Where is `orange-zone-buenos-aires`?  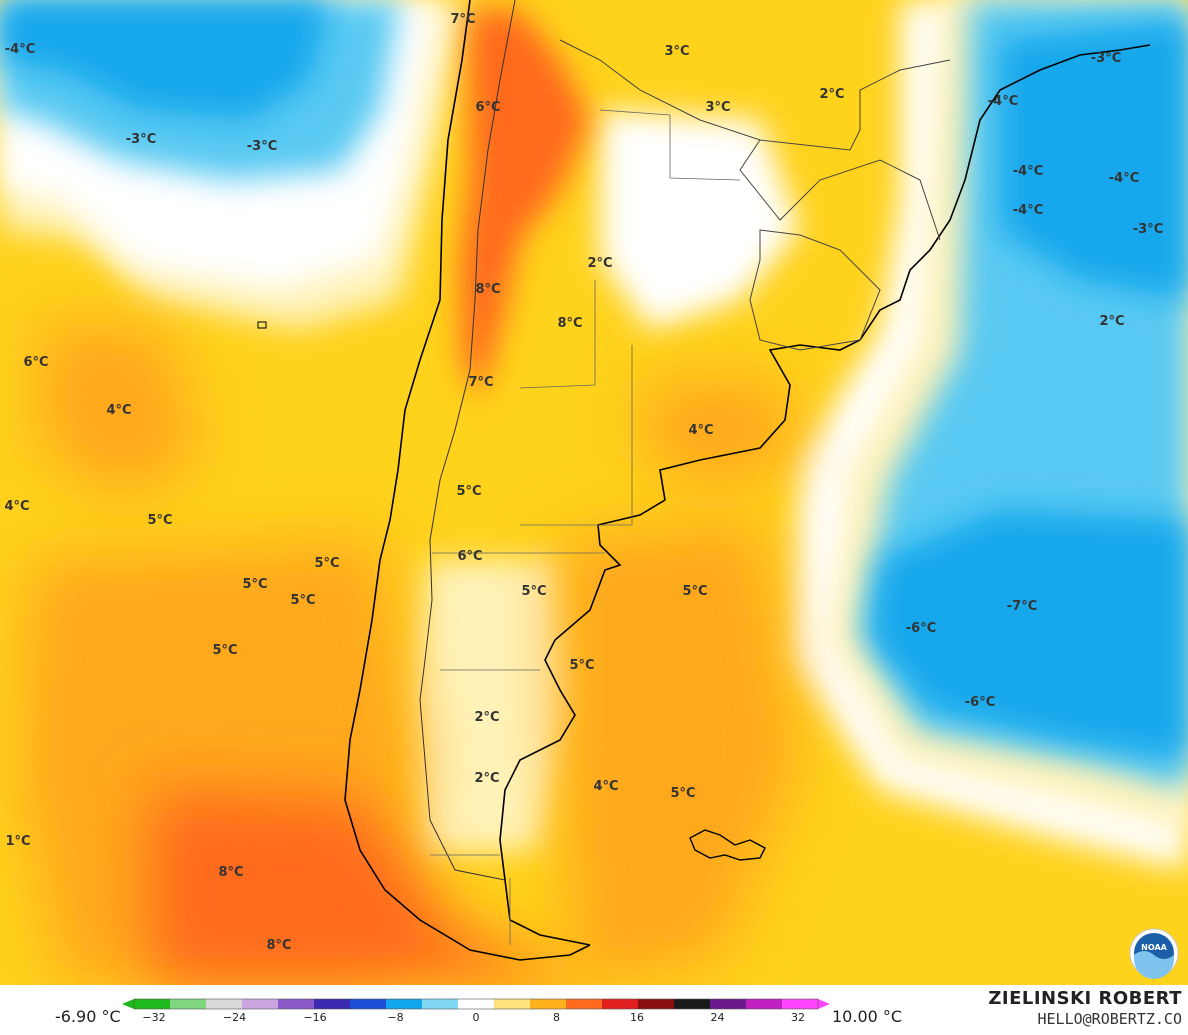
orange-zone-buenos-aires is located at coordinates (720, 435).